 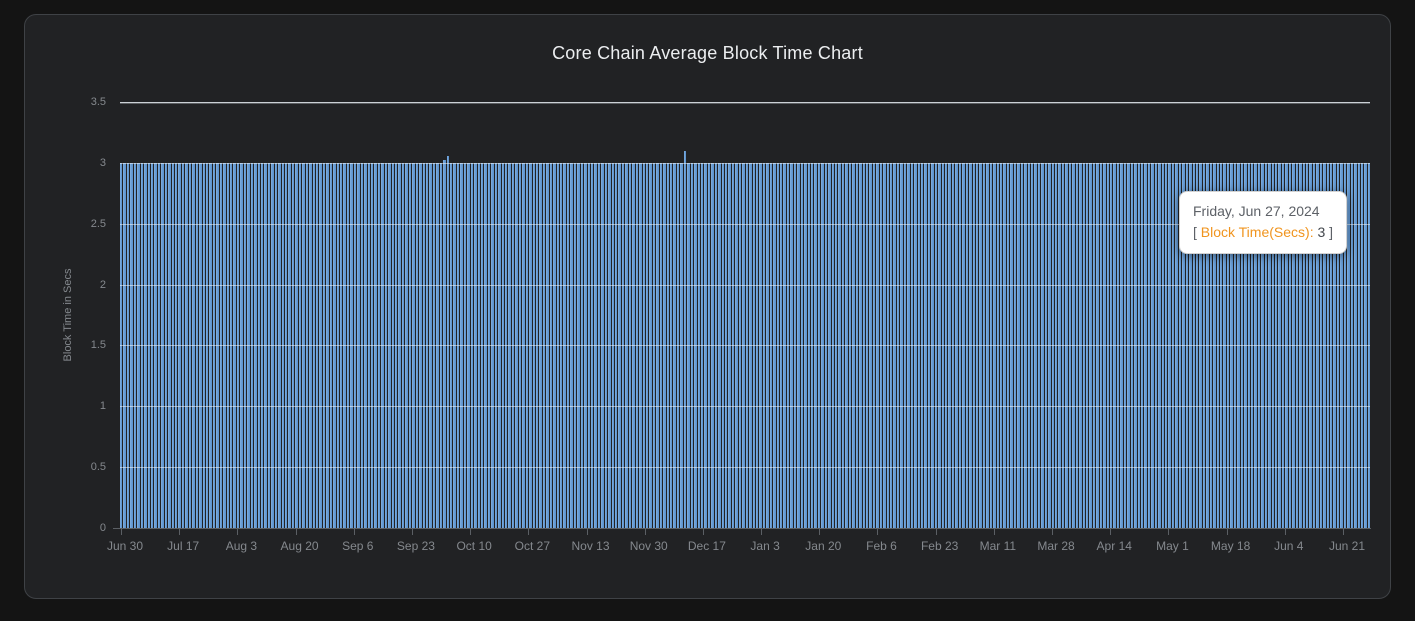 What do you see at coordinates (125, 546) in the screenshot?
I see `x-tick-label: Jun 30` at bounding box center [125, 546].